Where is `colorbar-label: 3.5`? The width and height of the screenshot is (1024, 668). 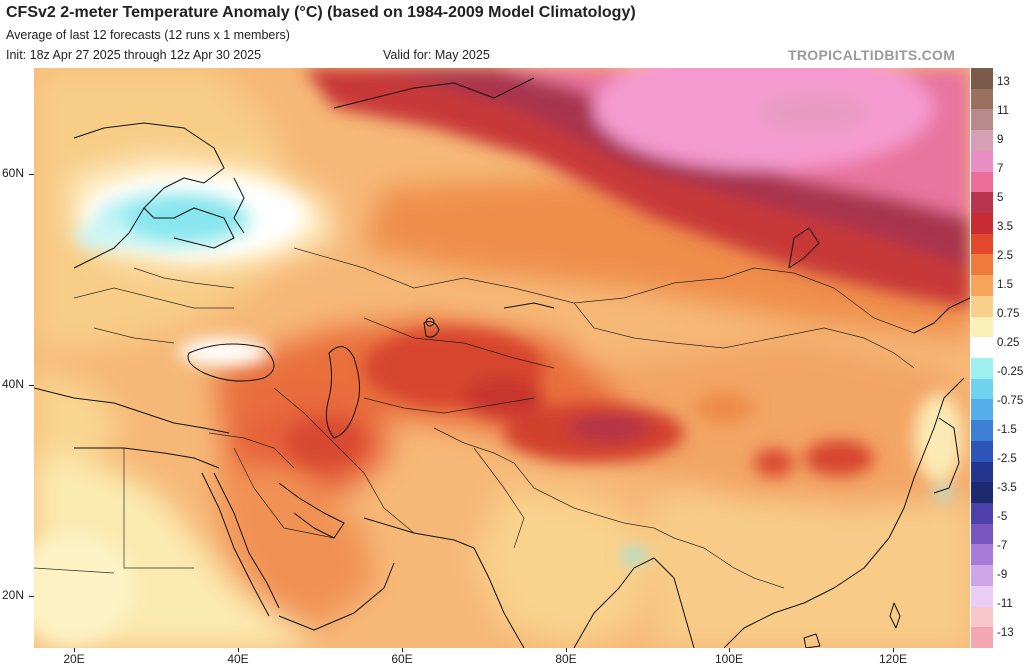
colorbar-label: 3.5 is located at coordinates (1005, 227).